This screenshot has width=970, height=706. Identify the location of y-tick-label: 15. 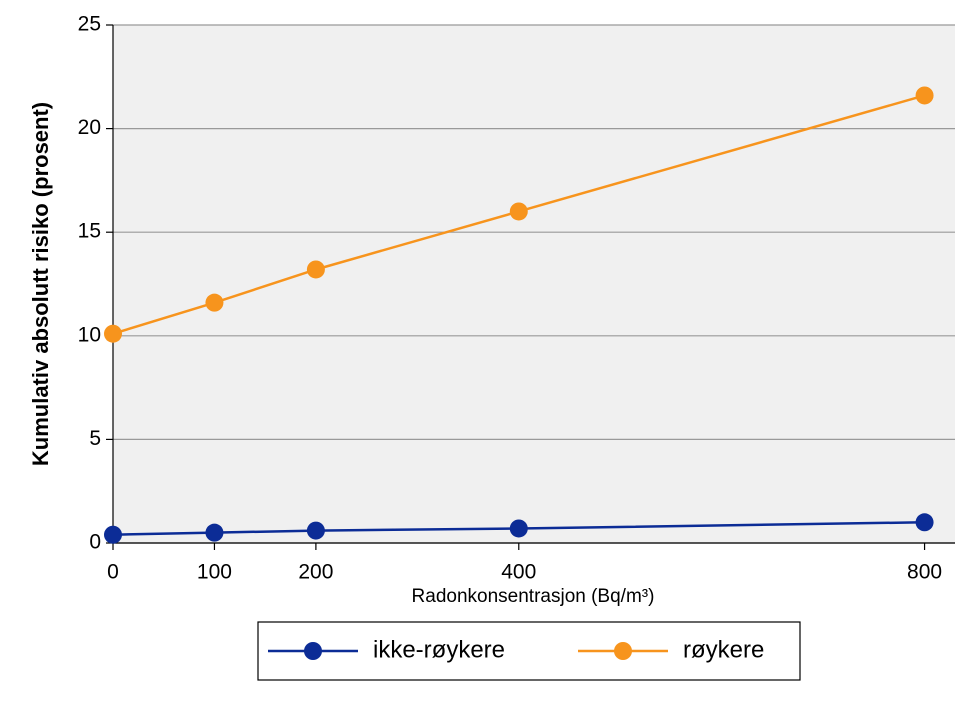
(89, 231).